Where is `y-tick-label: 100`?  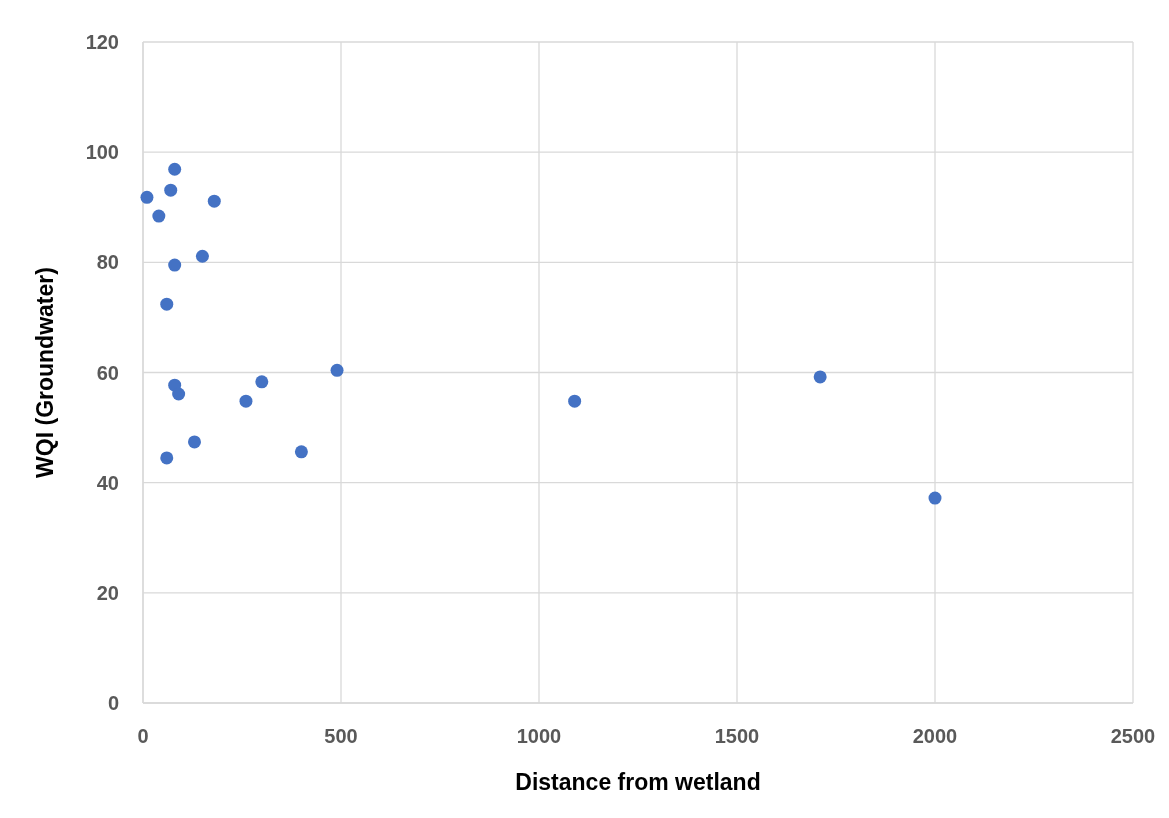
y-tick-label: 100 is located at coordinates (102, 152).